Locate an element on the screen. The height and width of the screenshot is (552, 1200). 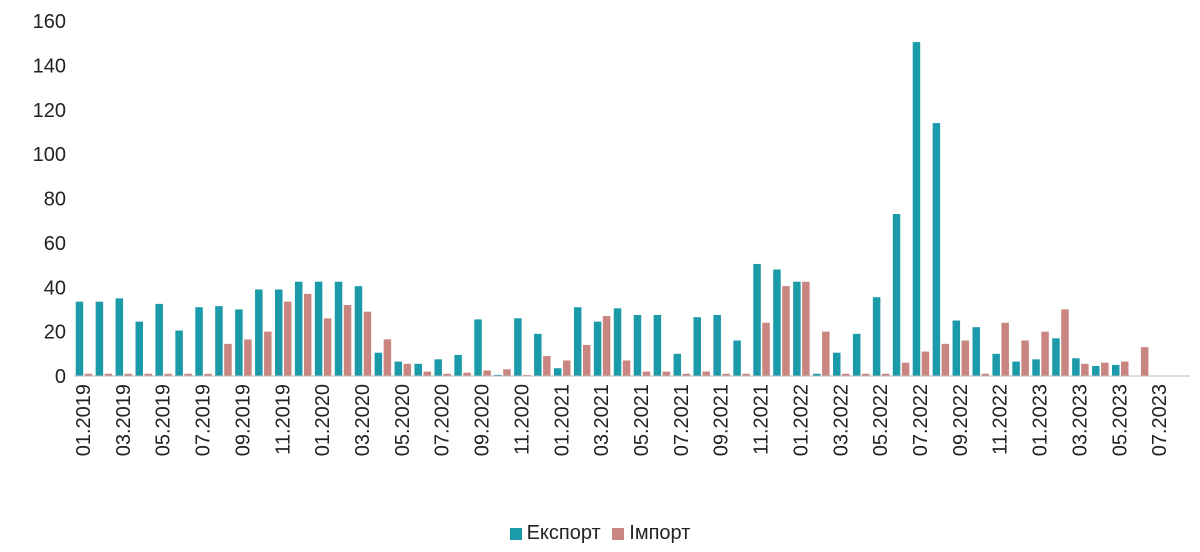
y-tick-label: 140 is located at coordinates (49, 66).